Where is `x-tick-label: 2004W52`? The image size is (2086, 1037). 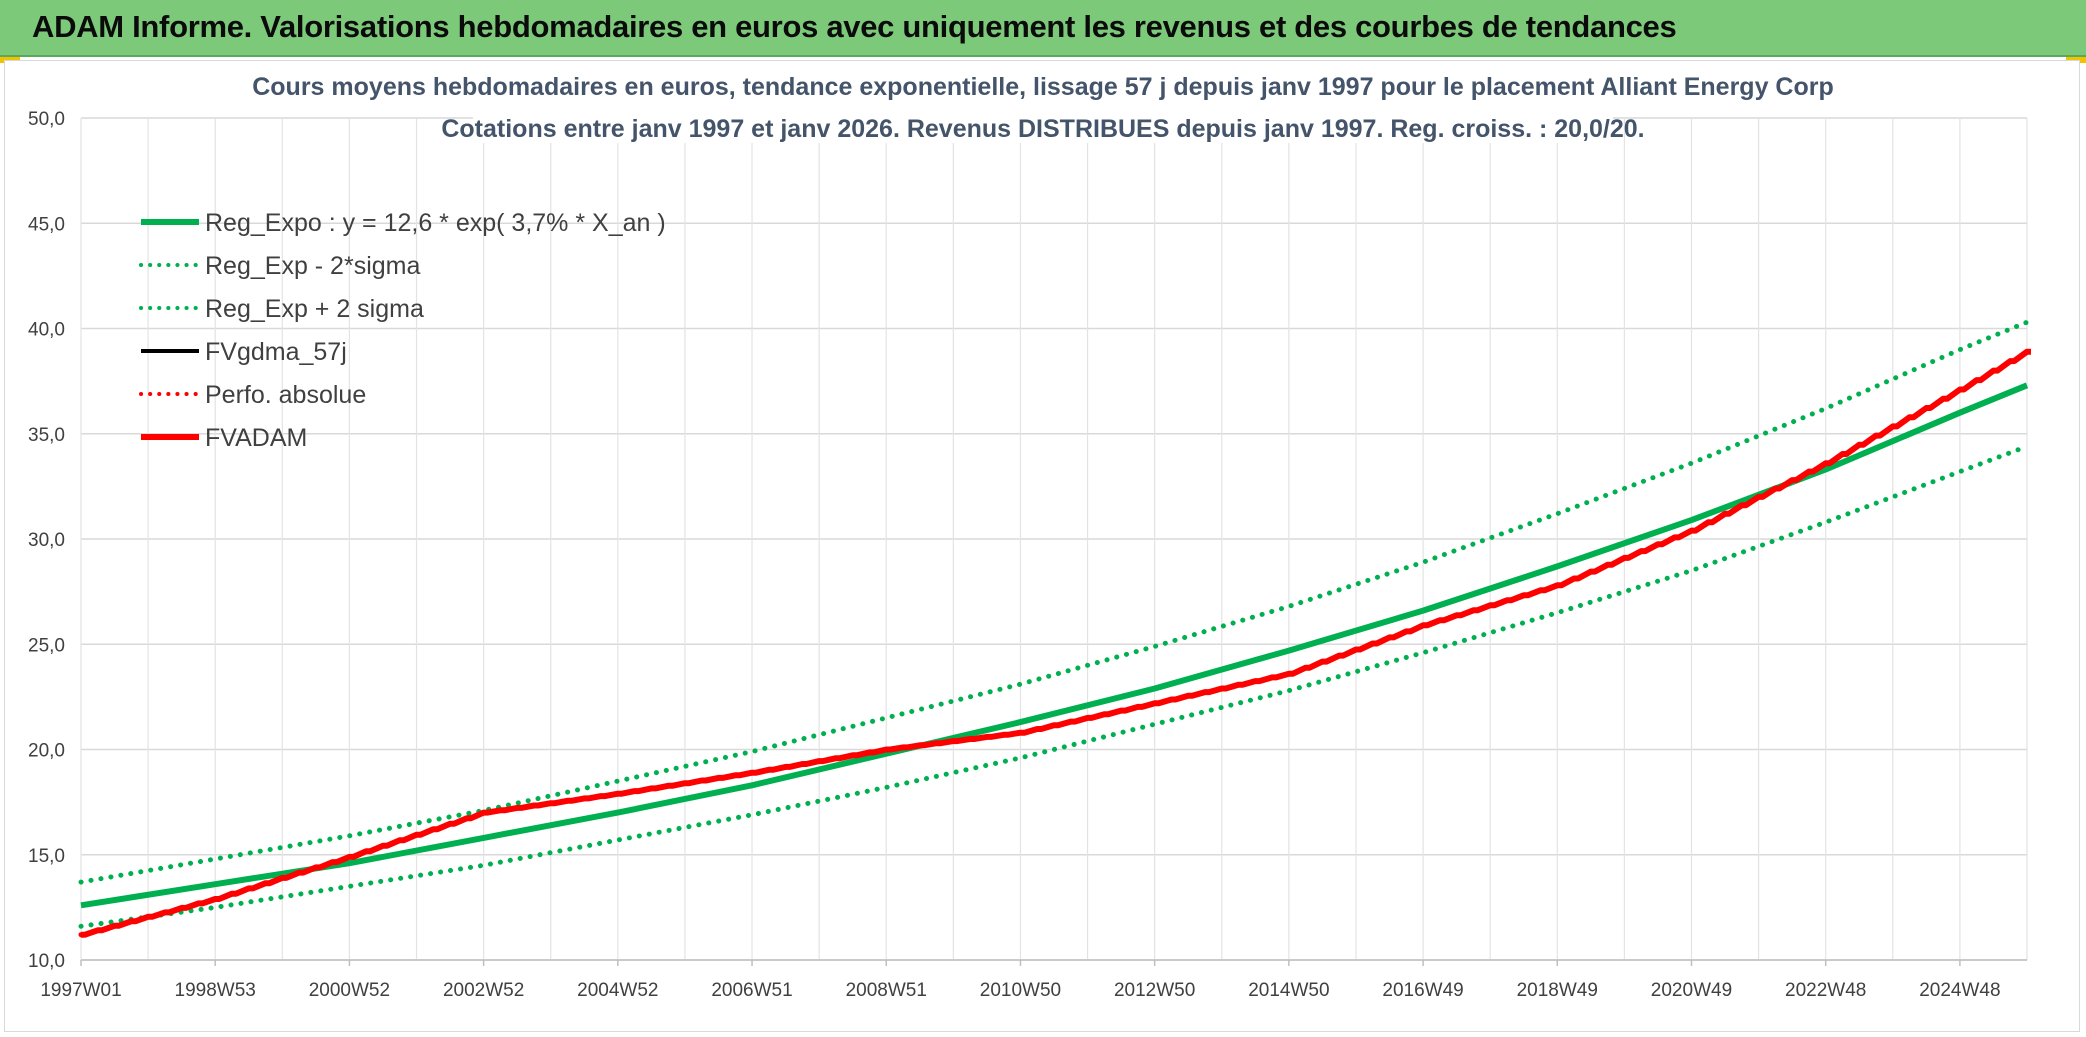
x-tick-label: 2004W52 is located at coordinates (617, 990).